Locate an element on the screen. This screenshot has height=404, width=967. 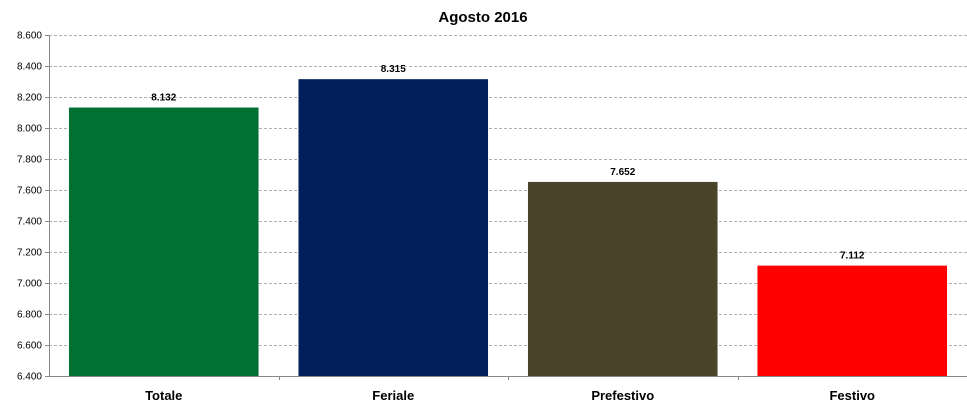
y-tick-label: 7.400 is located at coordinates (29, 222).